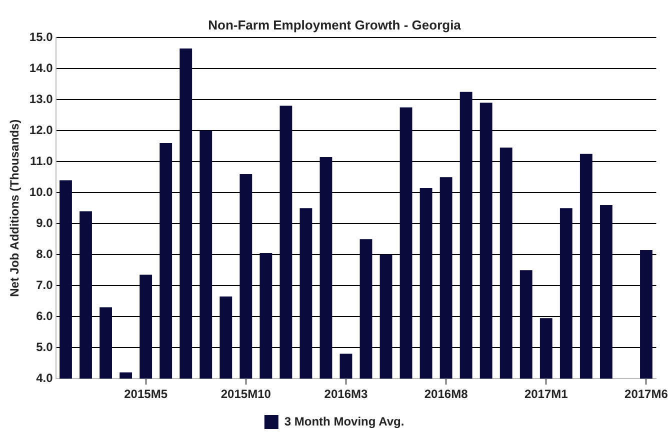  I want to click on y-tick-label: 12.0, so click(41, 129).